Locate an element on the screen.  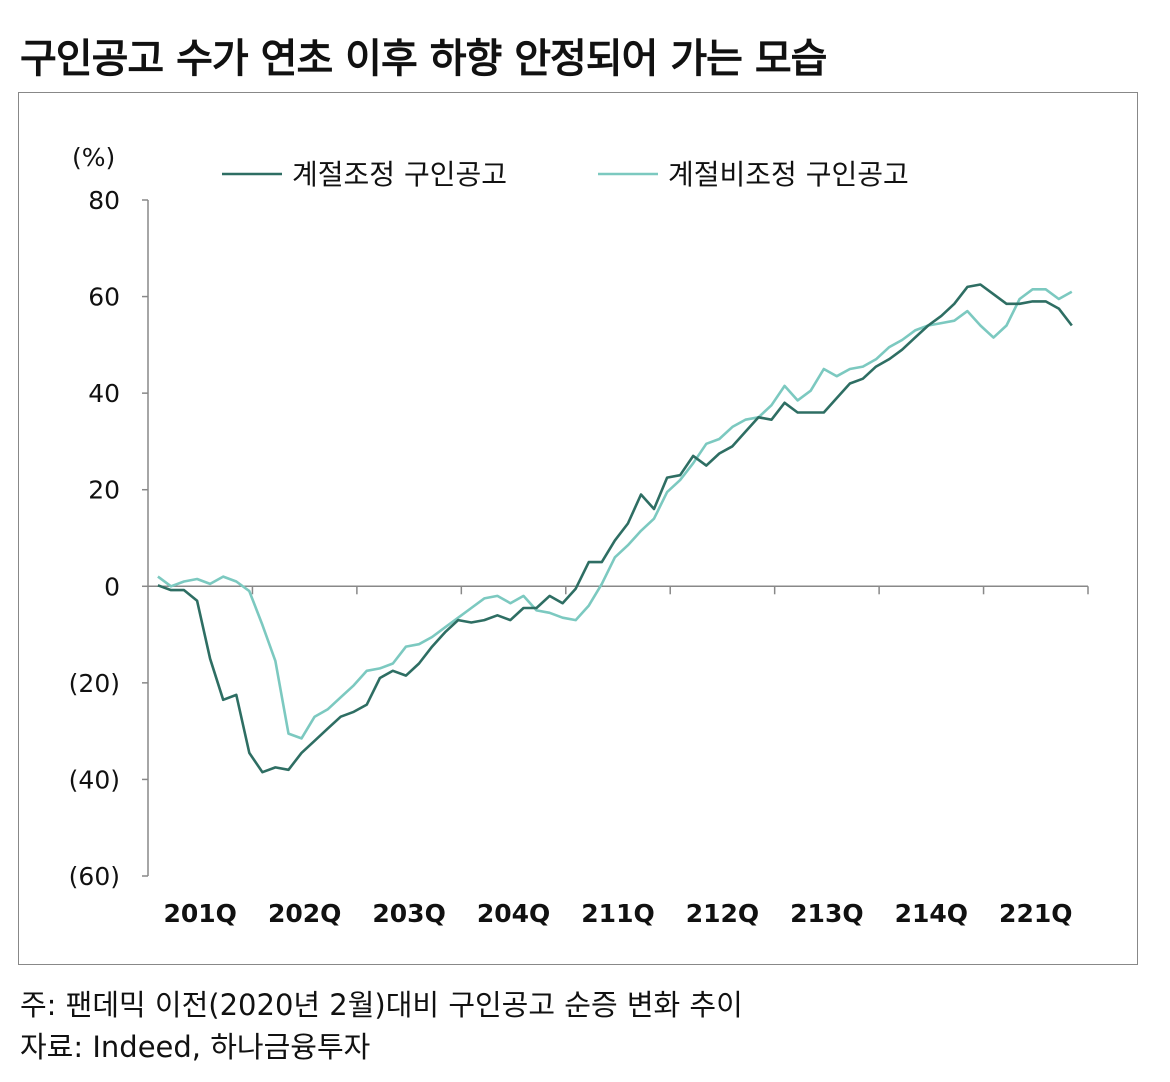
x-tick-label: 211Q is located at coordinates (617, 913).